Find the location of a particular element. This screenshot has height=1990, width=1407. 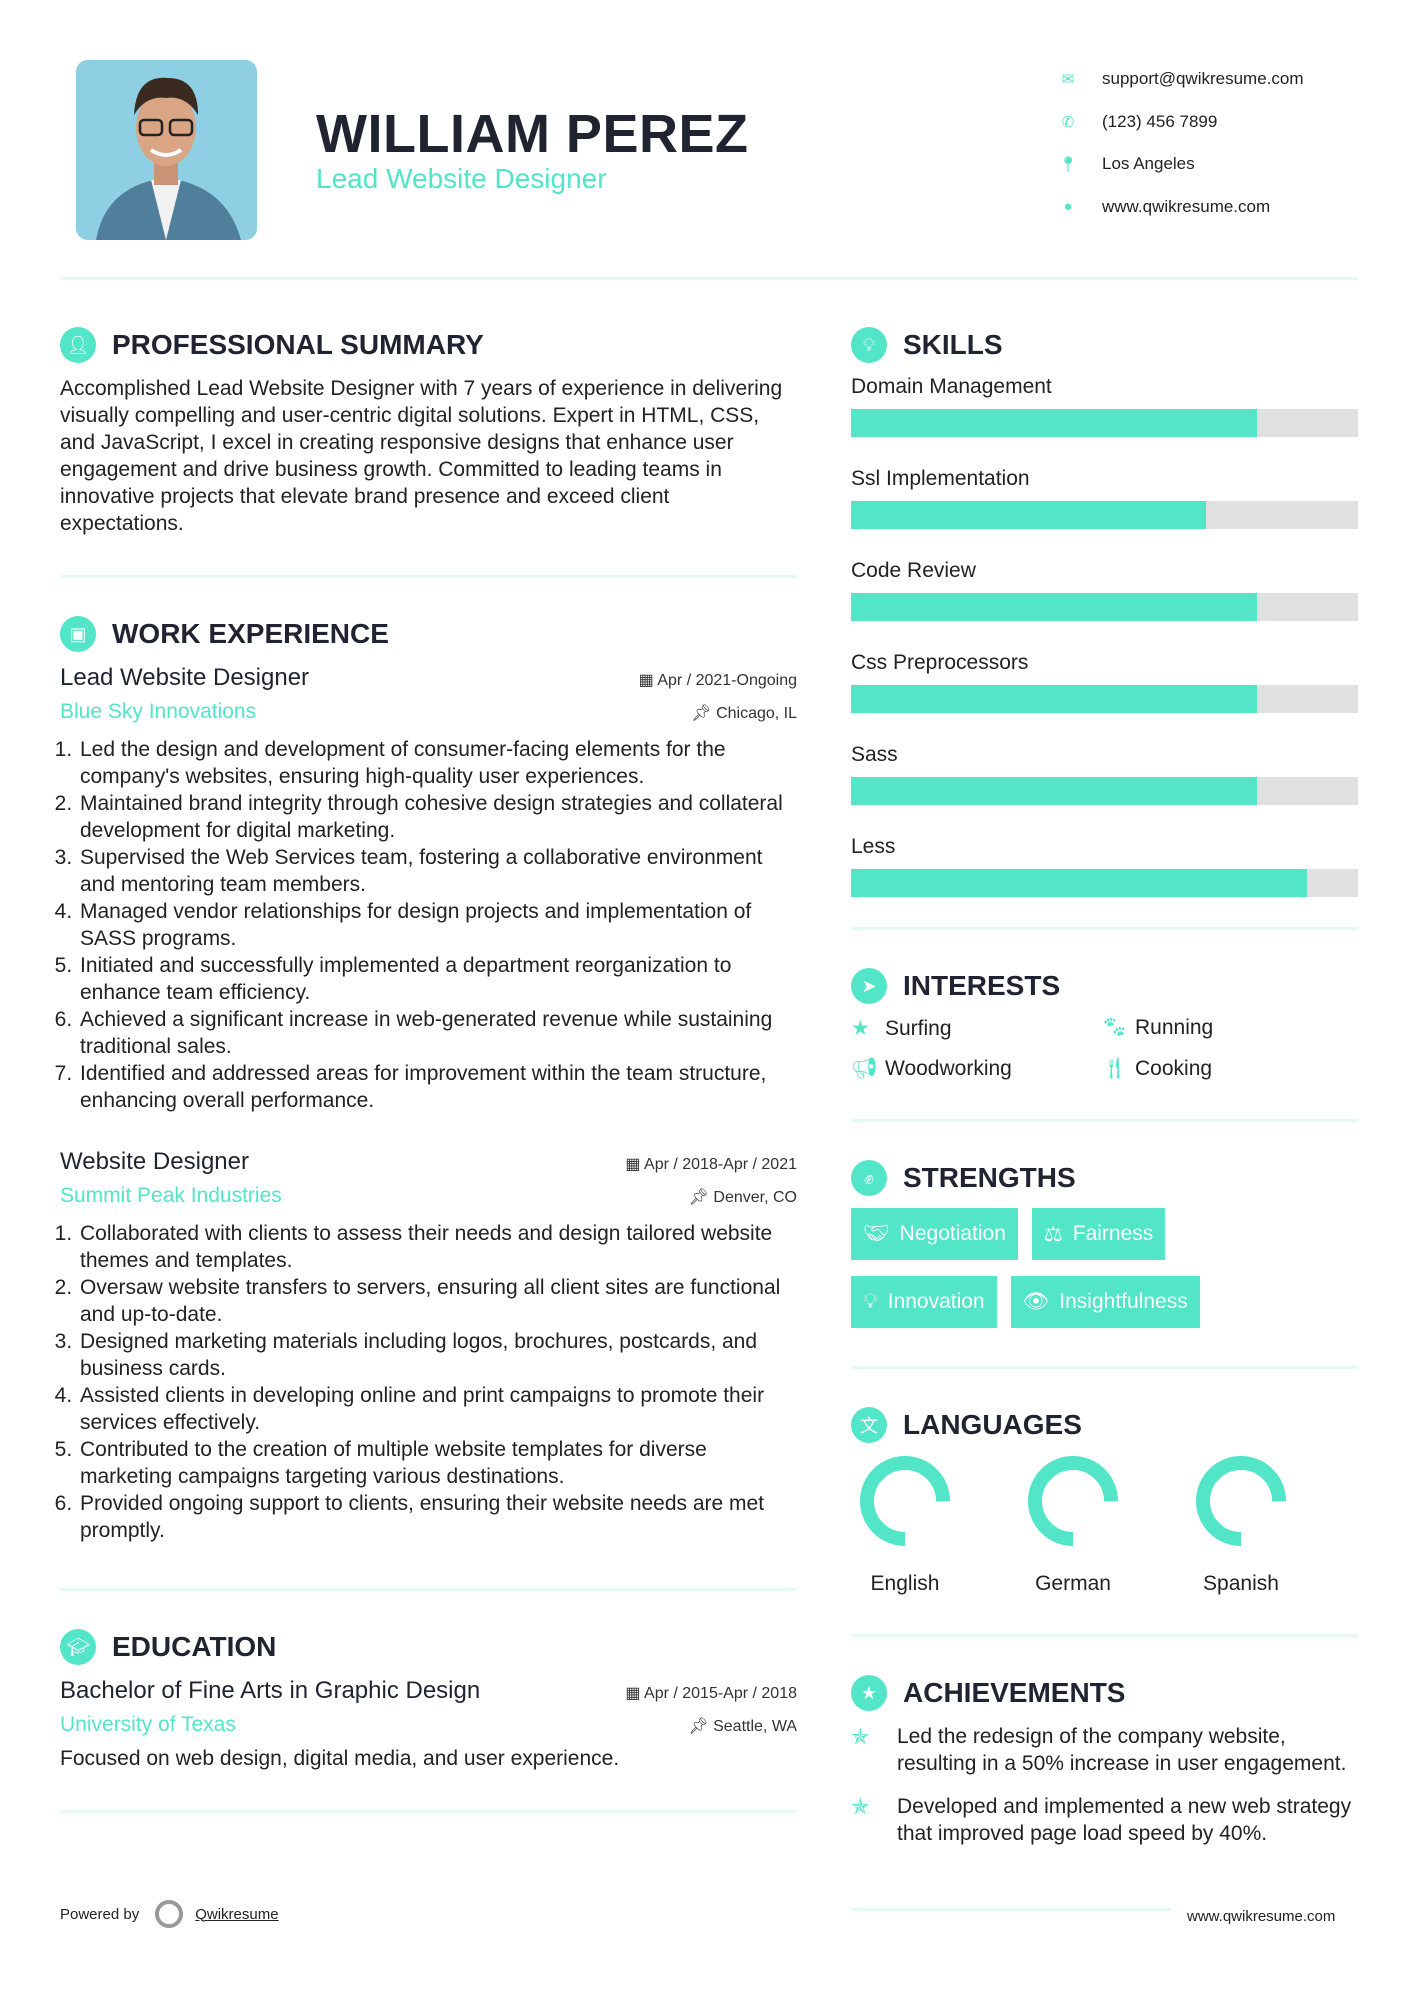

education-location: Seattle, WA is located at coordinates (755, 1726).